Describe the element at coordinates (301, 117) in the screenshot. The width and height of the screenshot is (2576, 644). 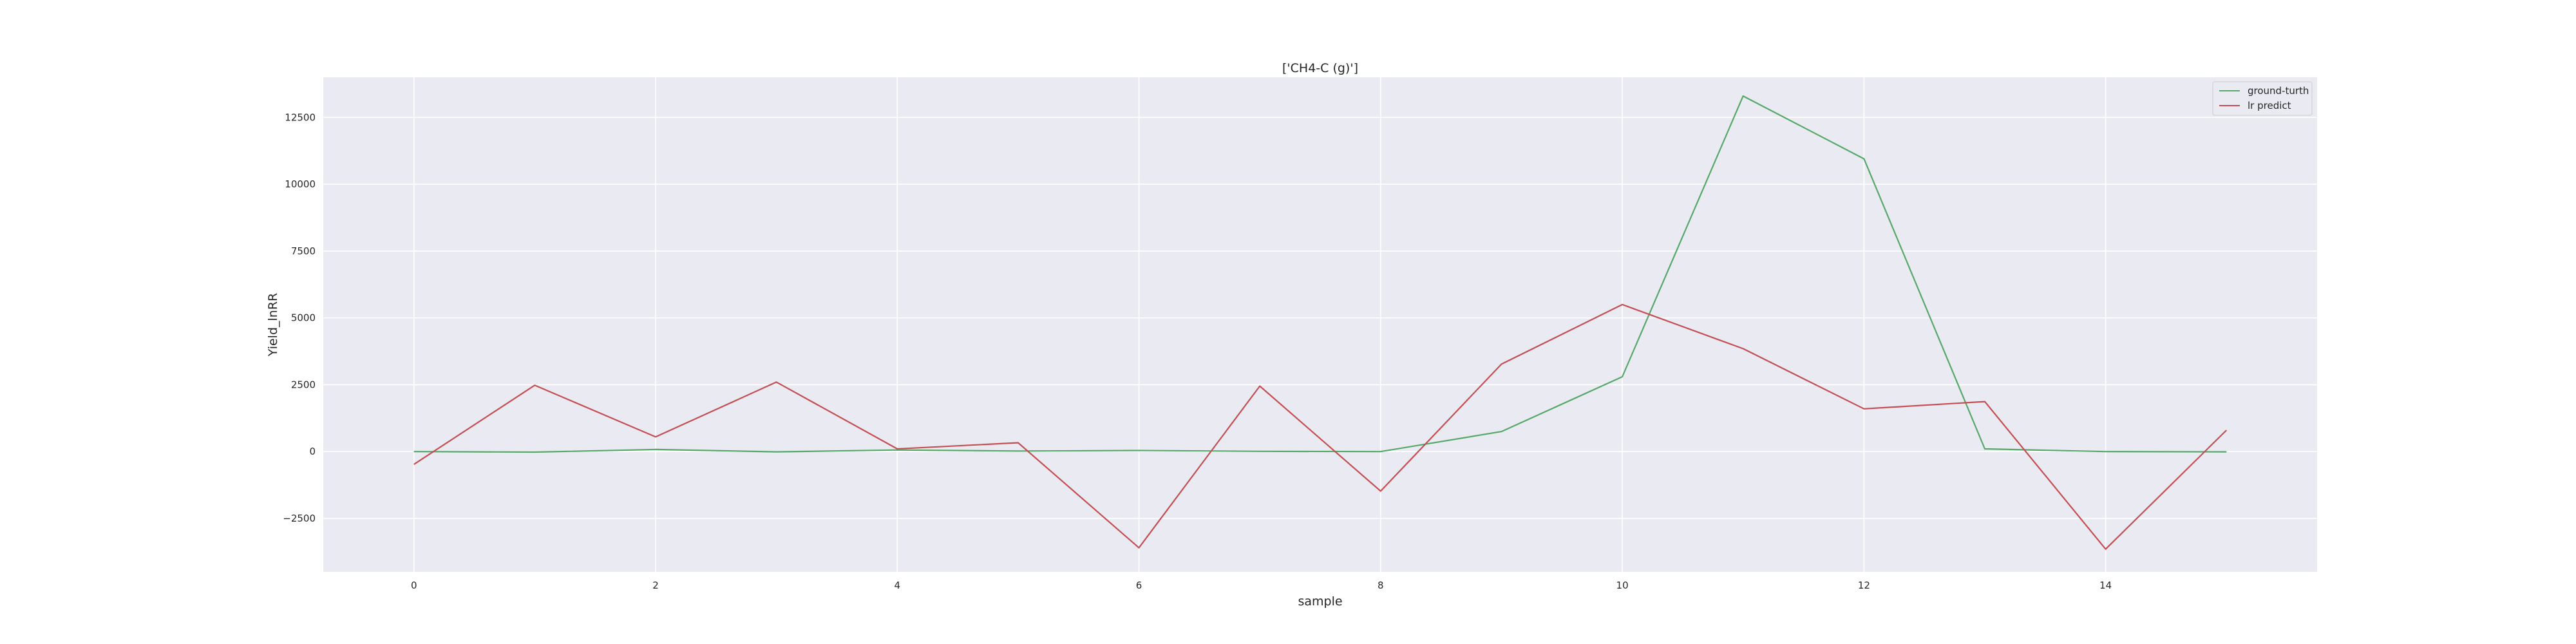
I see `y-tick-label: 12500` at that location.